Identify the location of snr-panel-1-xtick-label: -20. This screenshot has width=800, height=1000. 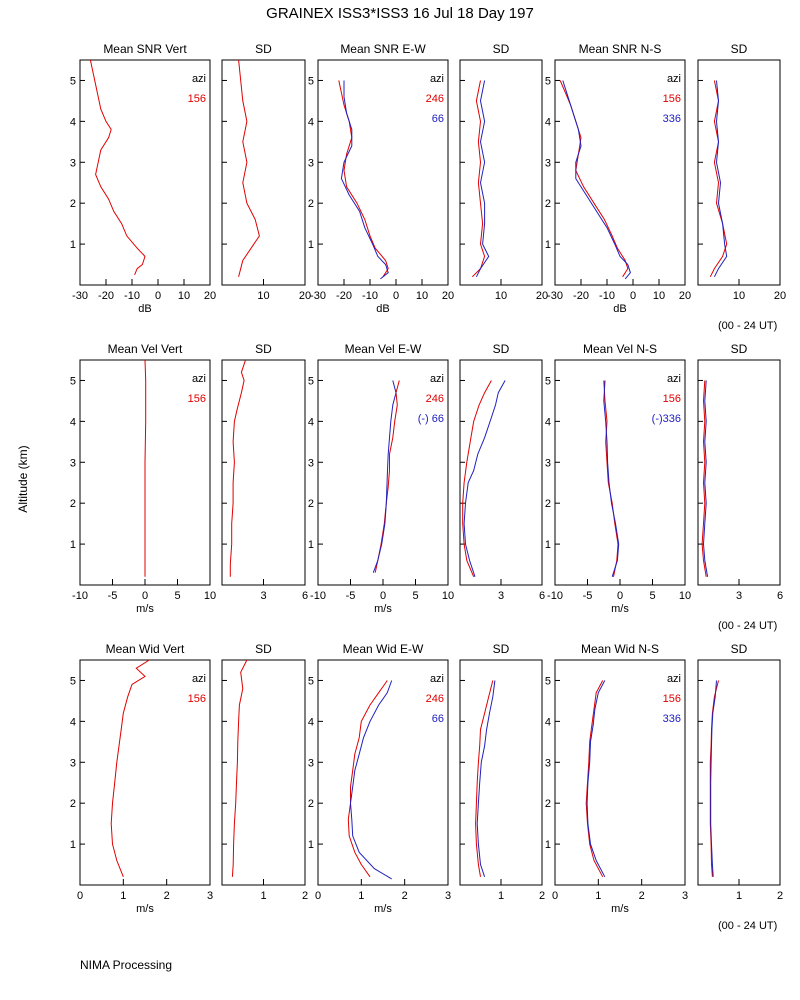
(106, 296).